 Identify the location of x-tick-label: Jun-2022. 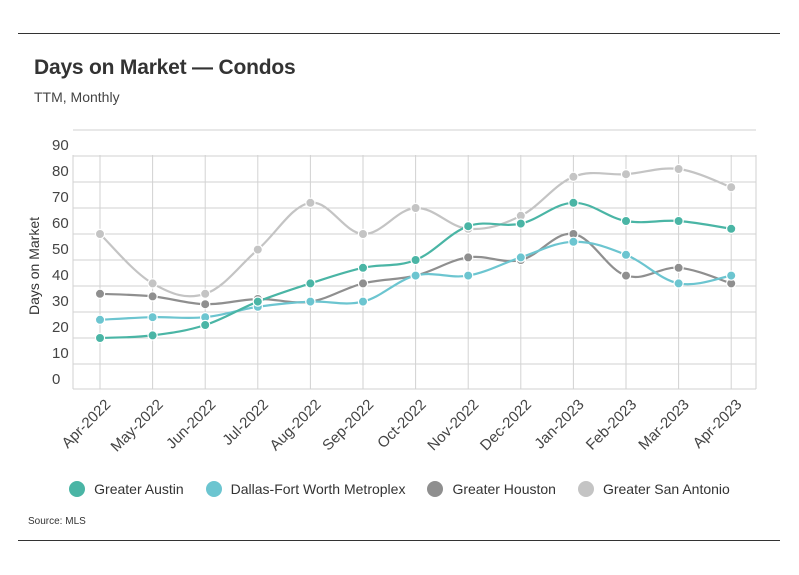
(191, 424).